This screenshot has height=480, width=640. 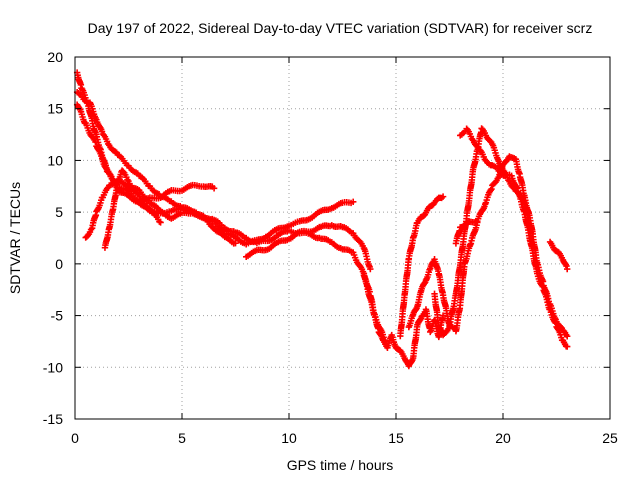 What do you see at coordinates (55, 57) in the screenshot?
I see `y-tick-label: 20` at bounding box center [55, 57].